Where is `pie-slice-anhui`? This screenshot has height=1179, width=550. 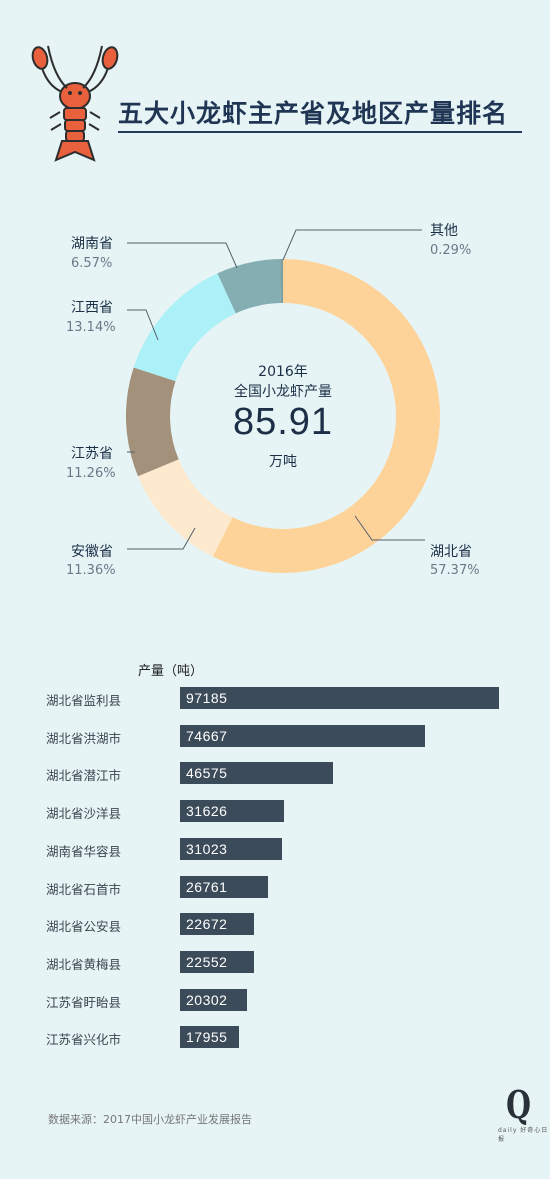
pie-slice-anhui is located at coordinates (185, 508).